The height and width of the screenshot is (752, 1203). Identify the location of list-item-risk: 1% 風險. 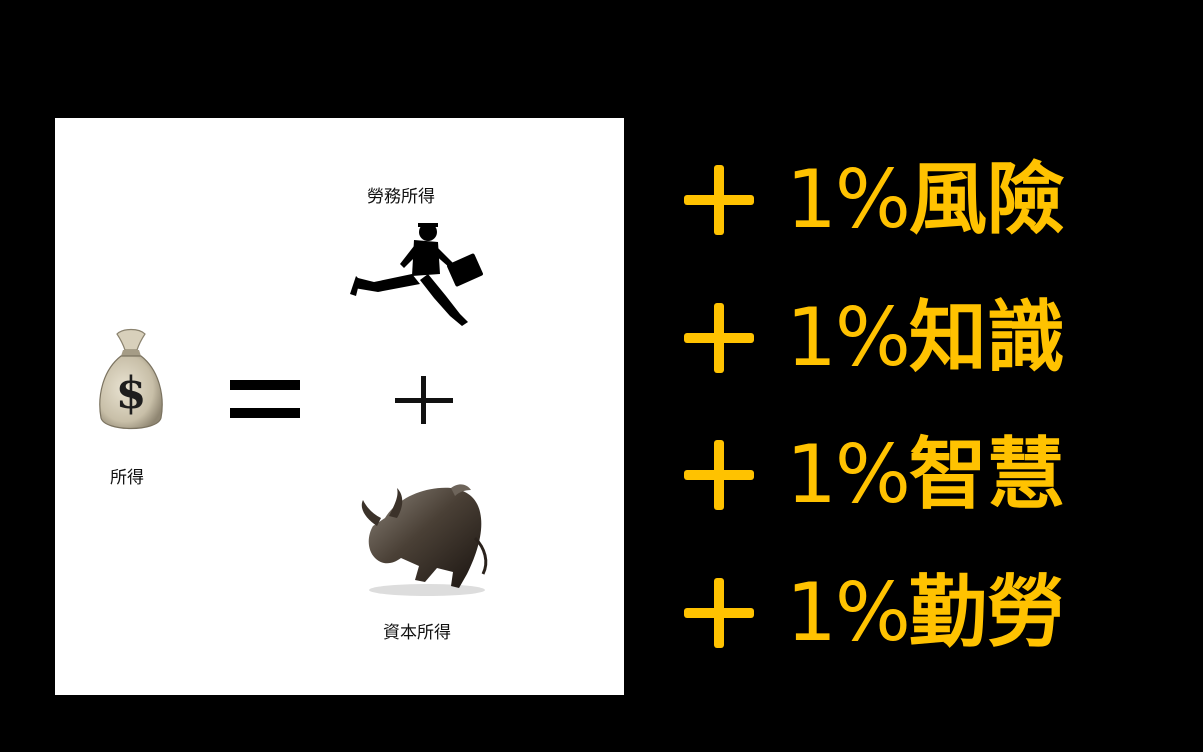
(874, 200).